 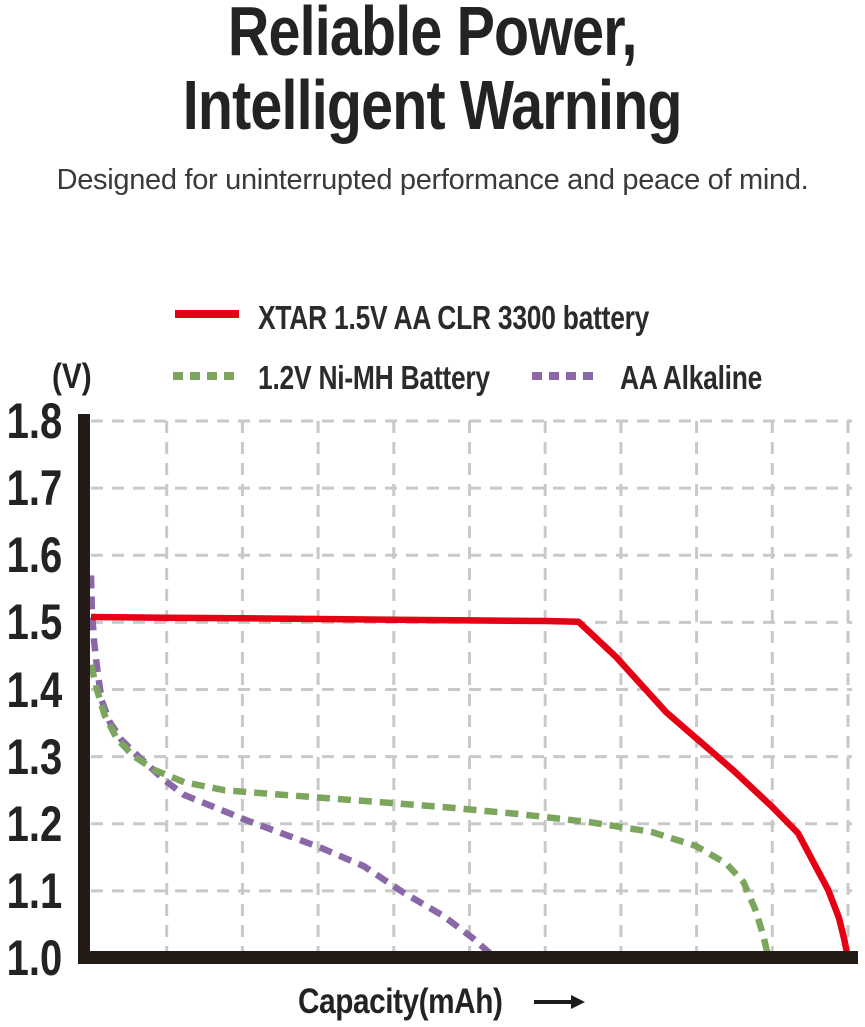 What do you see at coordinates (433, 35) in the screenshot?
I see `title-line-1: Reliable Power,` at bounding box center [433, 35].